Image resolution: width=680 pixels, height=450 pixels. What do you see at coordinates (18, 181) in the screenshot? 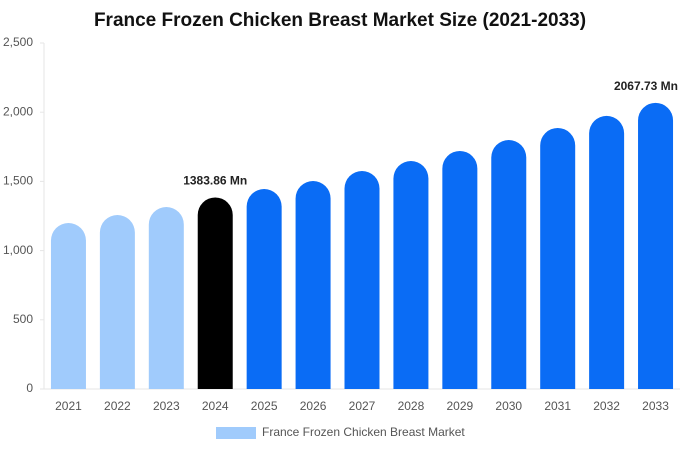
I see `y-tick-label: 1,500` at bounding box center [18, 181].